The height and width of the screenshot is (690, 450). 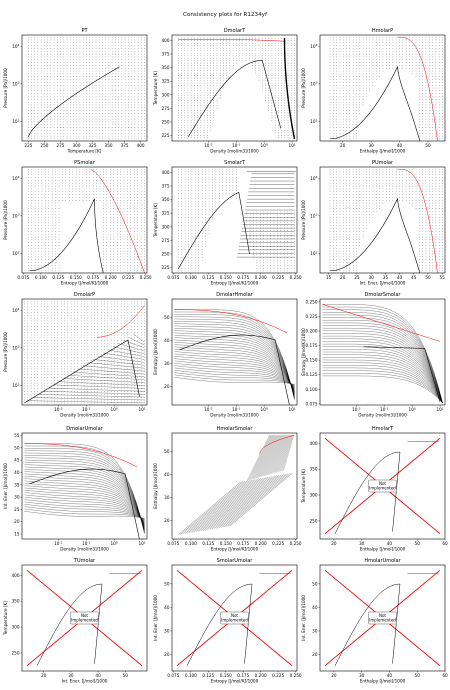 I want to click on panel-title: SmolarUmolar, so click(x=235, y=561).